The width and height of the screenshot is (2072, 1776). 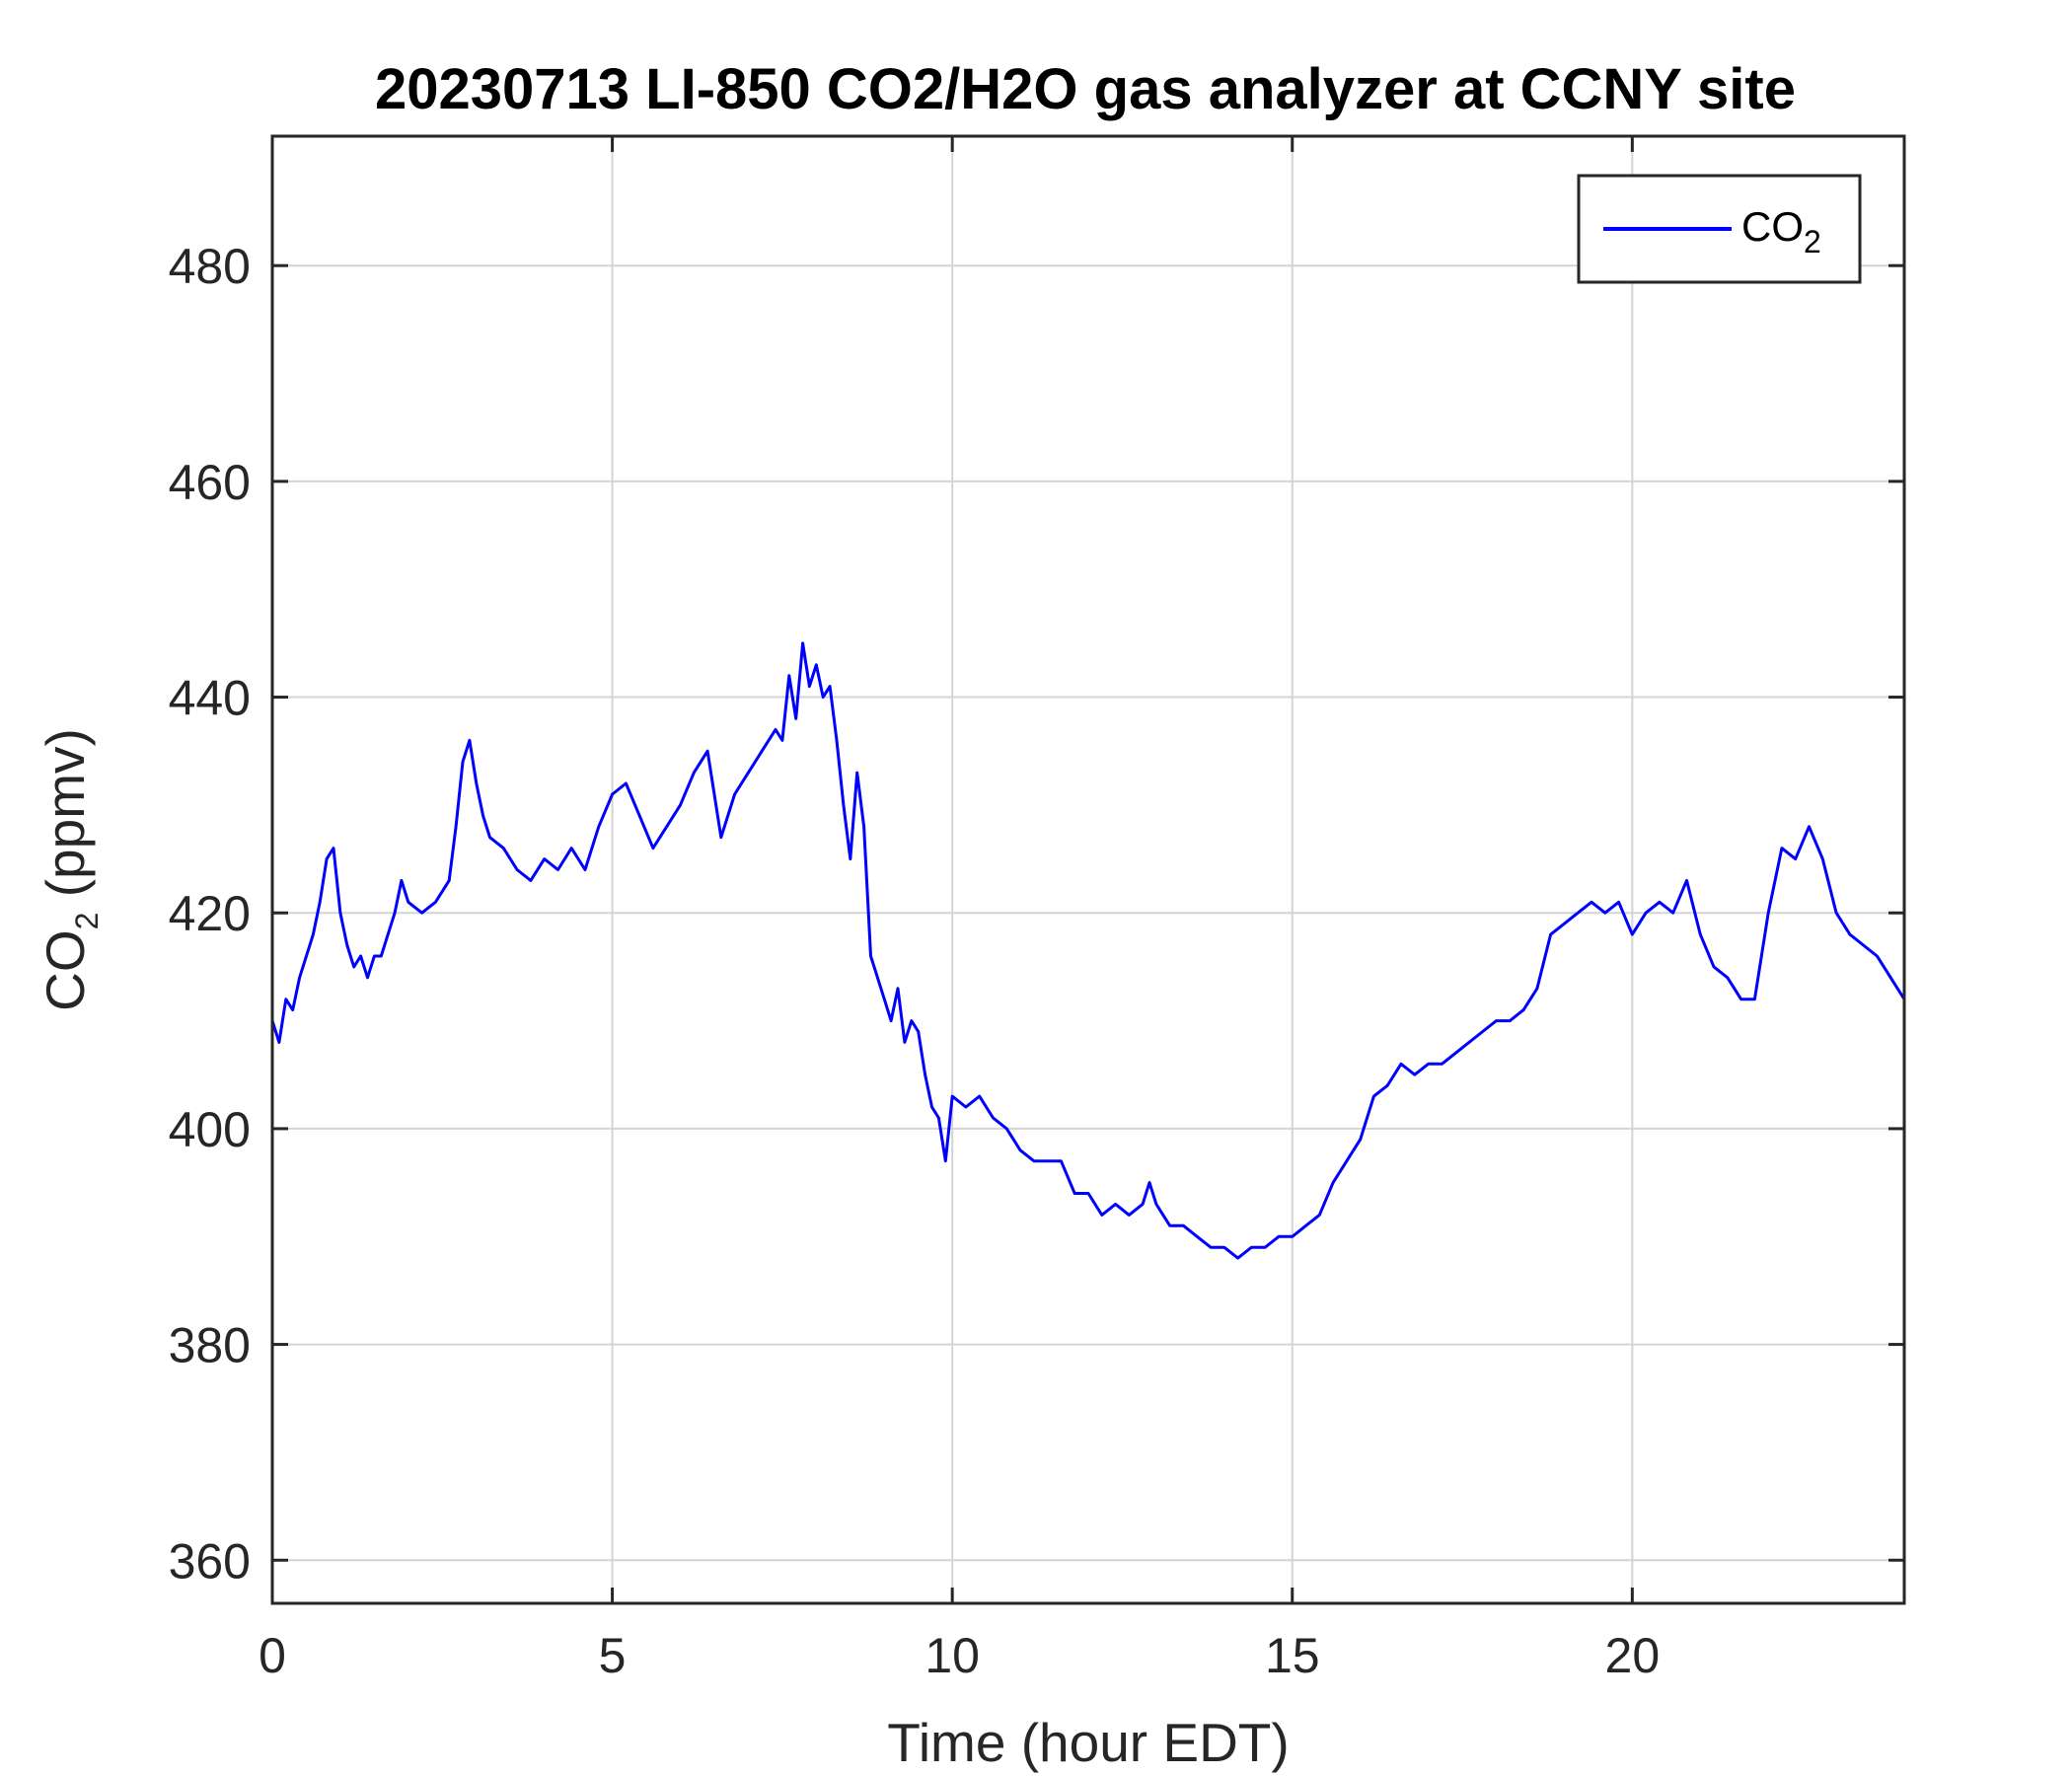 I want to click on x-axis-label: Time (hour EDT), so click(x=1088, y=1743).